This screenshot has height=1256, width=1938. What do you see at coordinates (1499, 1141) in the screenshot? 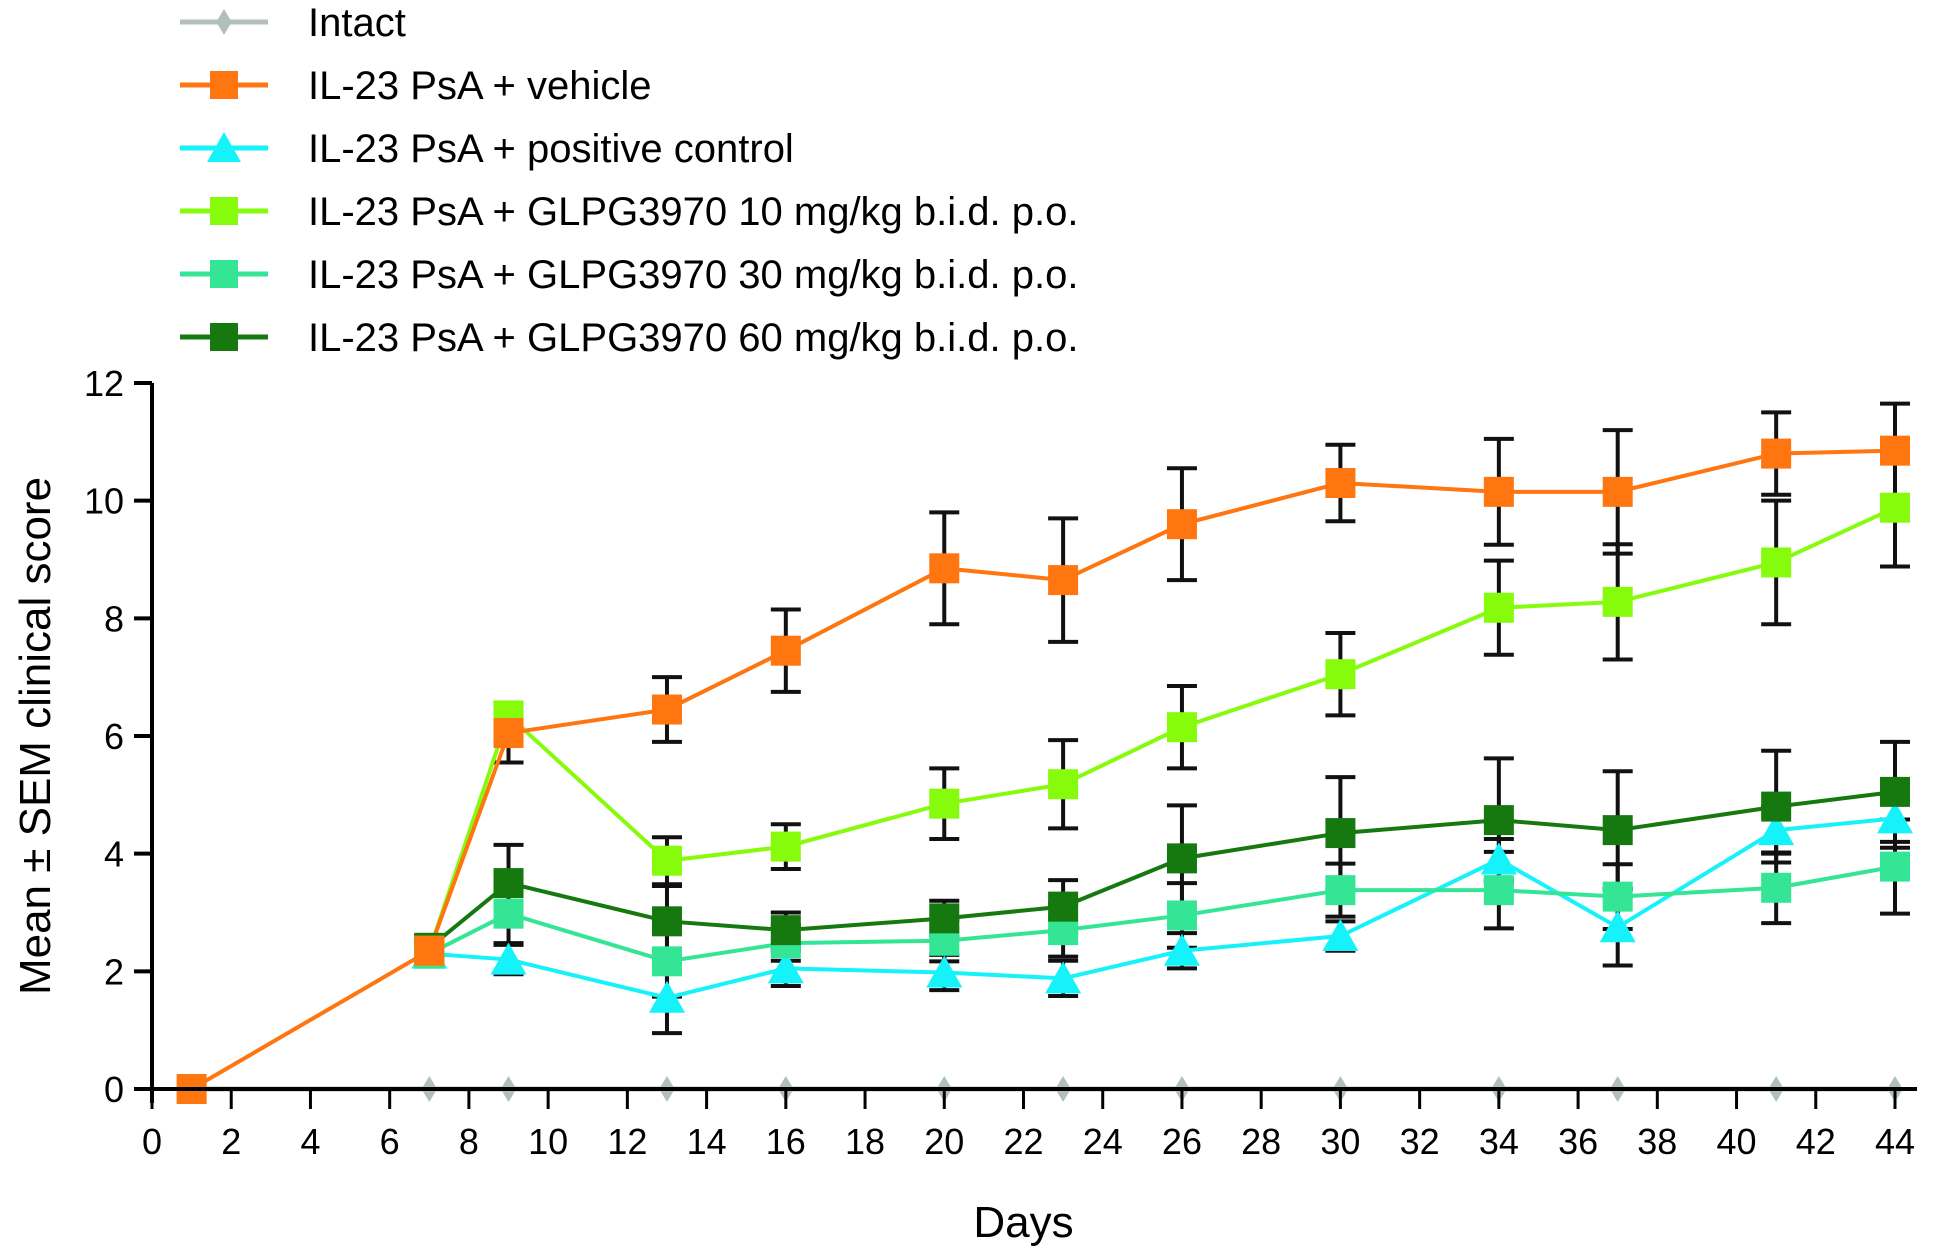
I see `x-tick-label: 34` at bounding box center [1499, 1141].